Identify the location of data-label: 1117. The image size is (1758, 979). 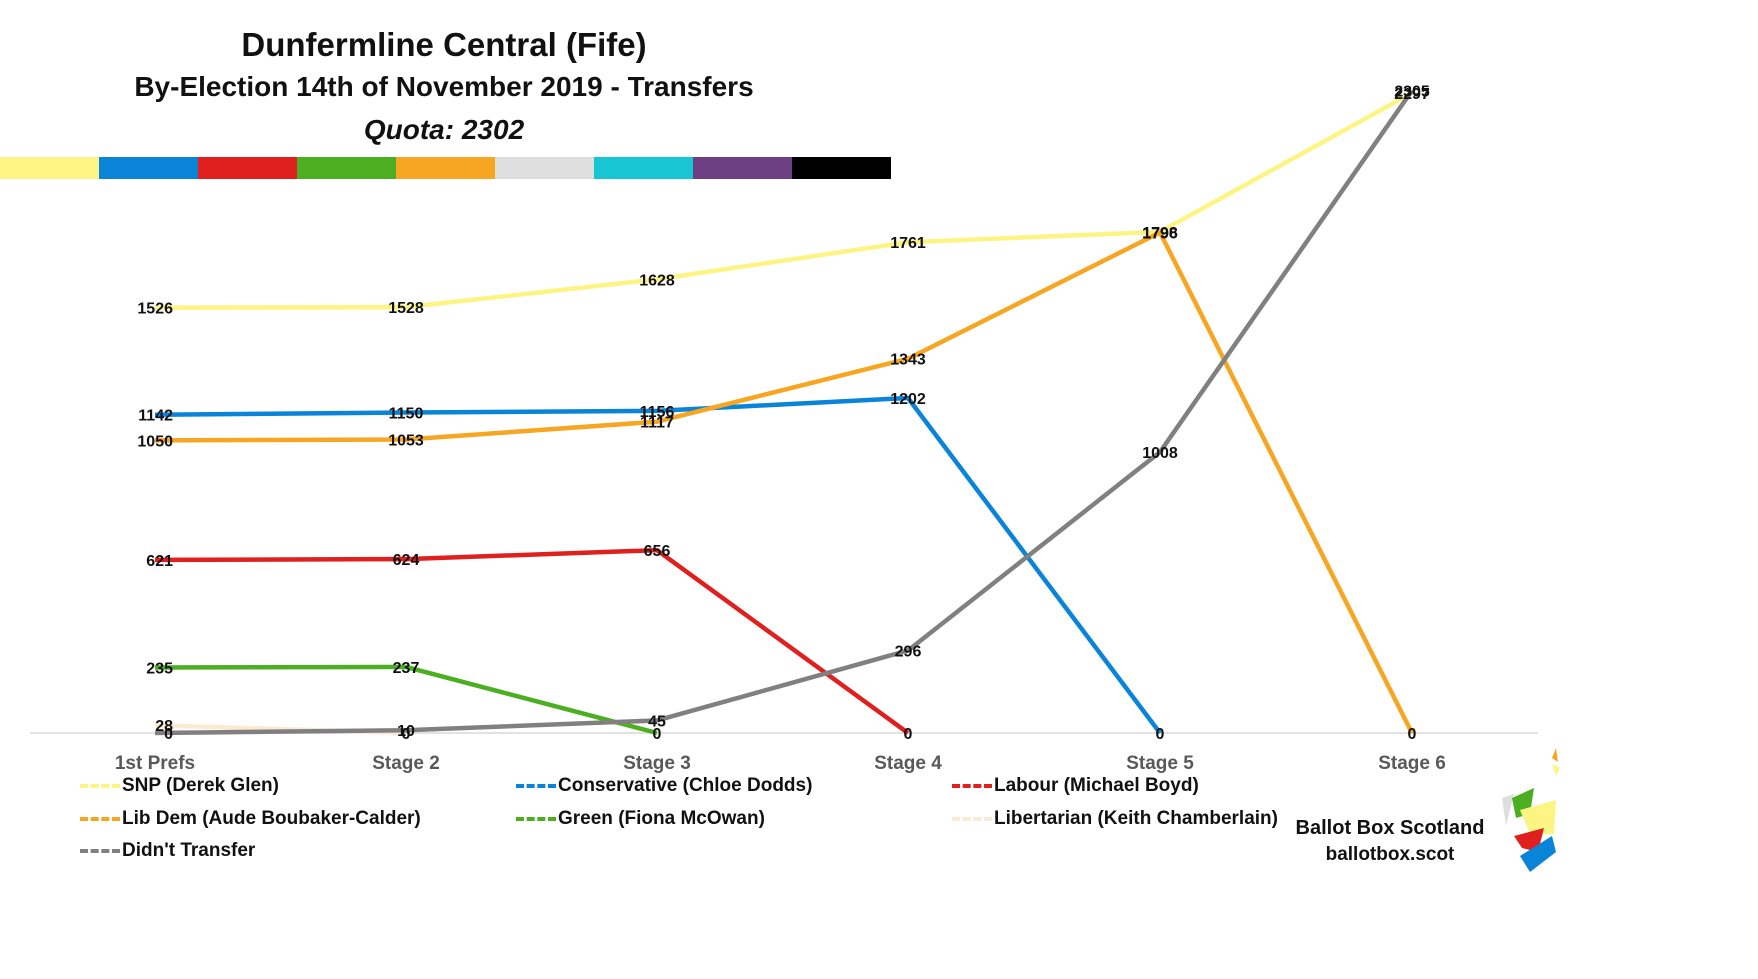
(657, 423).